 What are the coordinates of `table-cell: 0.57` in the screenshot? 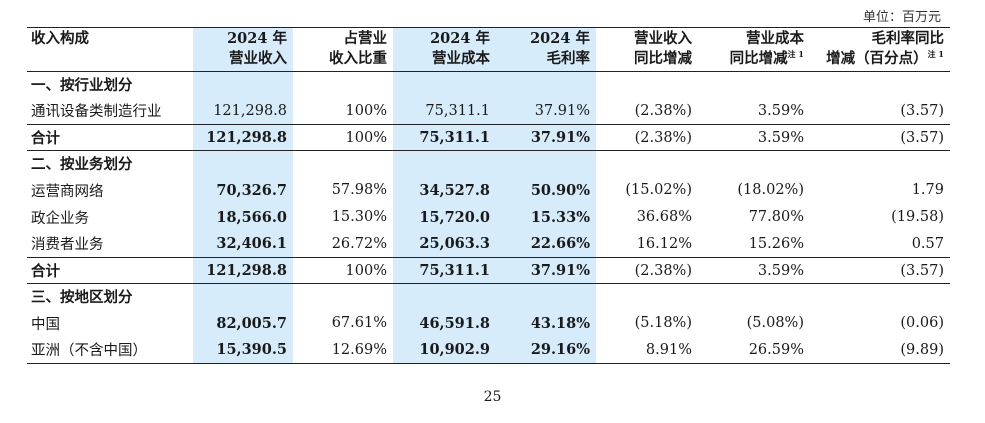 It's located at (927, 243).